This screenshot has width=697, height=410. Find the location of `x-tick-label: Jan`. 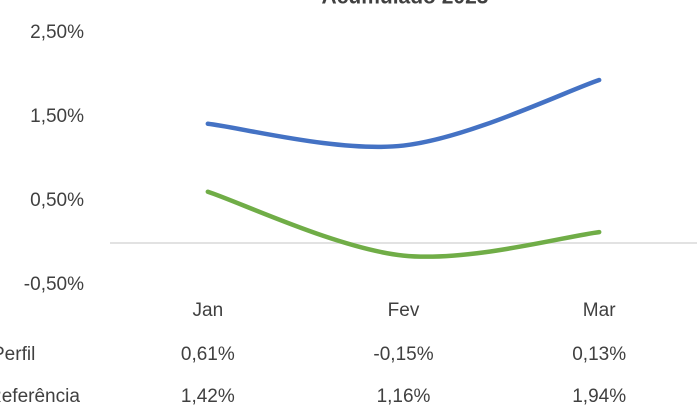

x-tick-label: Jan is located at coordinates (208, 310).